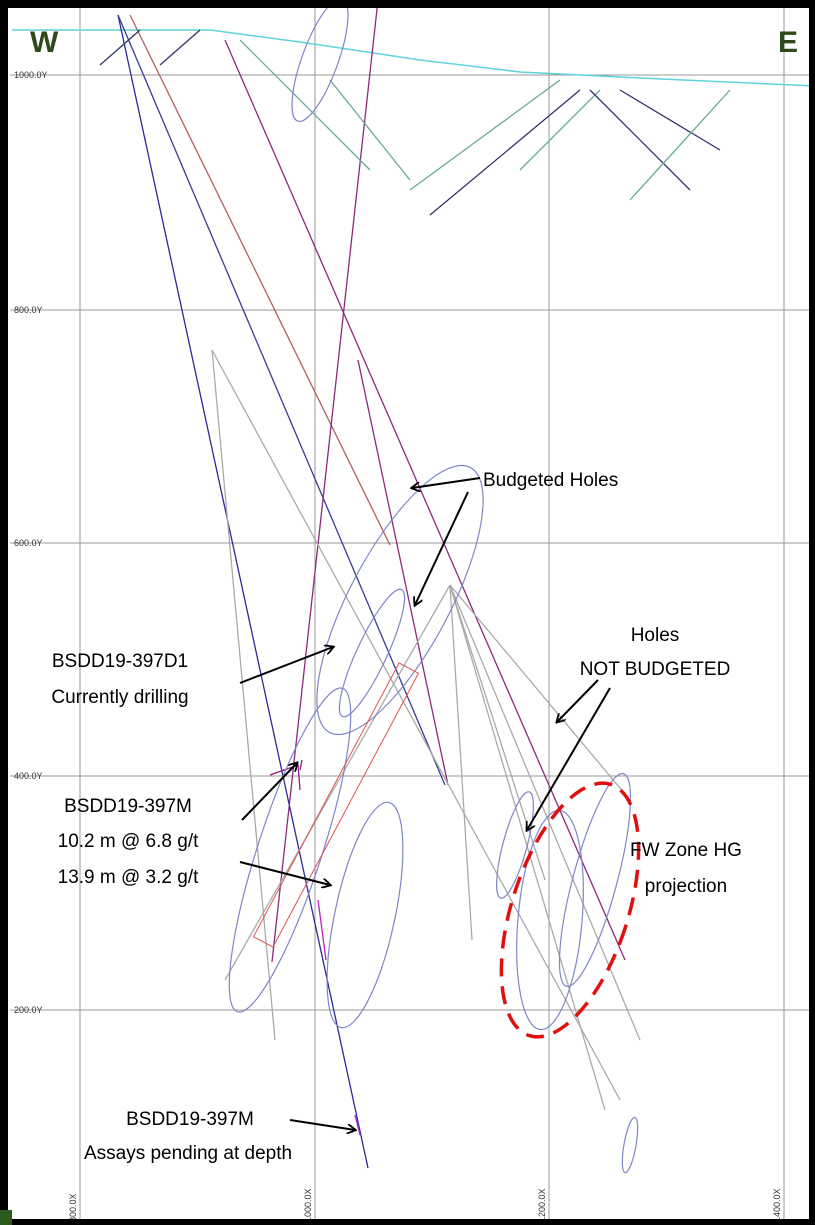 This screenshot has width=815, height=1225. What do you see at coordinates (413, 58) in the screenshot?
I see `topography` at bounding box center [413, 58].